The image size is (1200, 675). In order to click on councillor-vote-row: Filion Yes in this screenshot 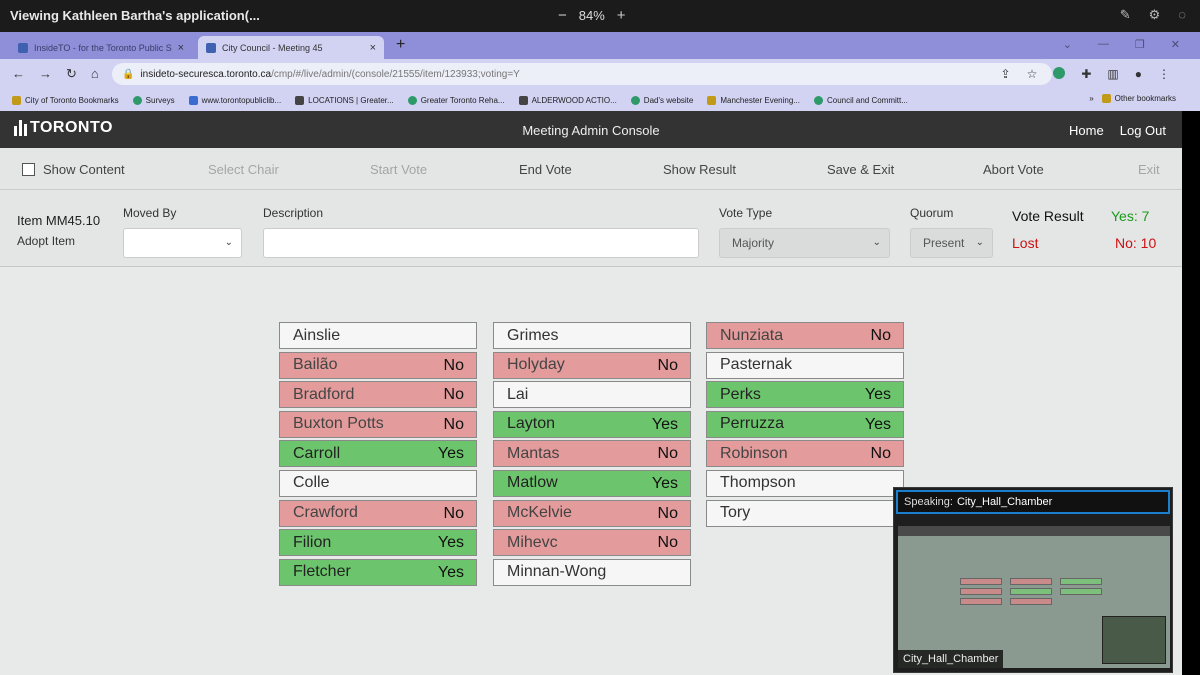, I will do `click(378, 543)`.